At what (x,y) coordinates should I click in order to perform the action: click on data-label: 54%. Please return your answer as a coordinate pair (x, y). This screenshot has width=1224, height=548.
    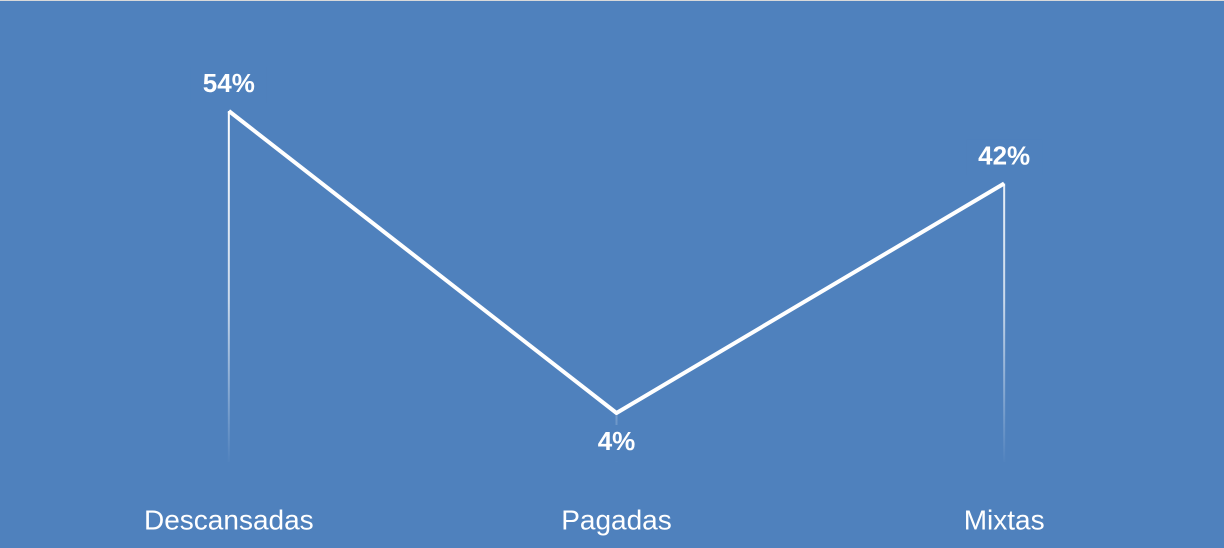
    Looking at the image, I should click on (229, 83).